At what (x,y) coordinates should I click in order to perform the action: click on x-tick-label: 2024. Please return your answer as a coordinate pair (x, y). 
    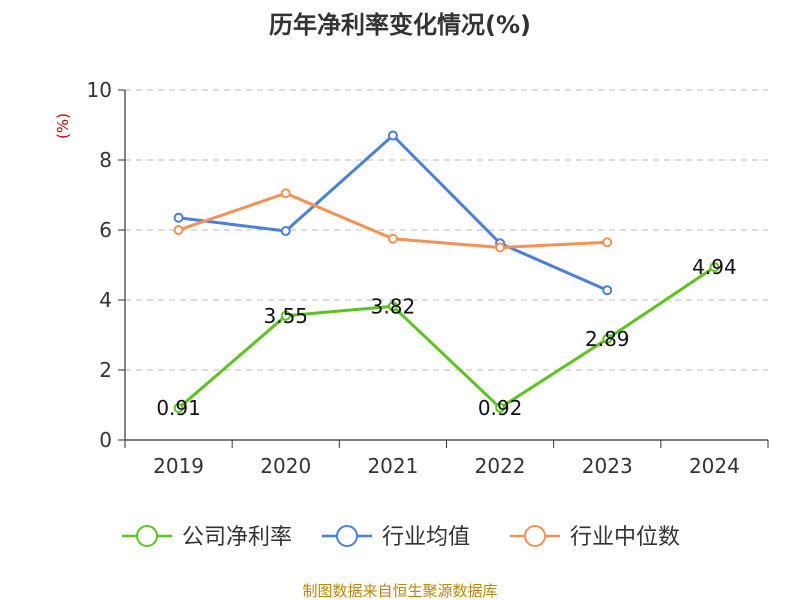
    Looking at the image, I should click on (714, 466).